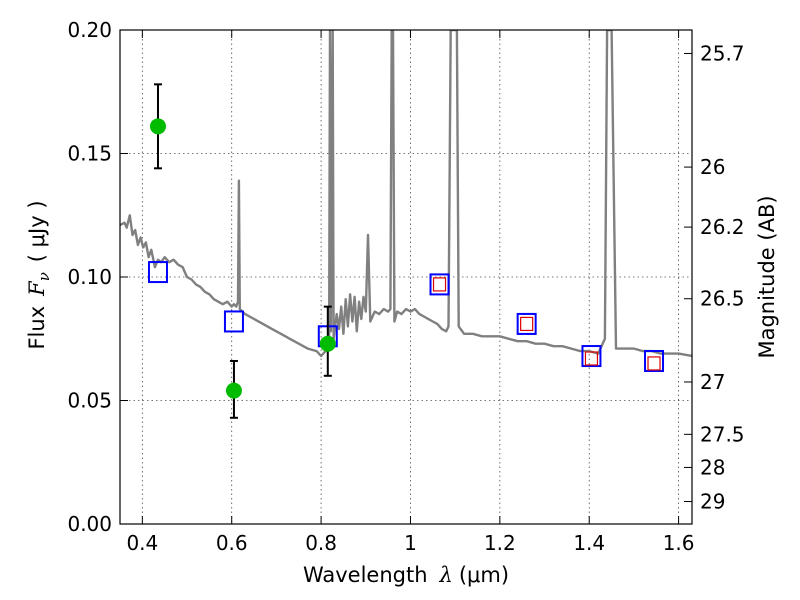  Describe the element at coordinates (321, 543) in the screenshot. I see `x-tick-label: 0.8` at that location.